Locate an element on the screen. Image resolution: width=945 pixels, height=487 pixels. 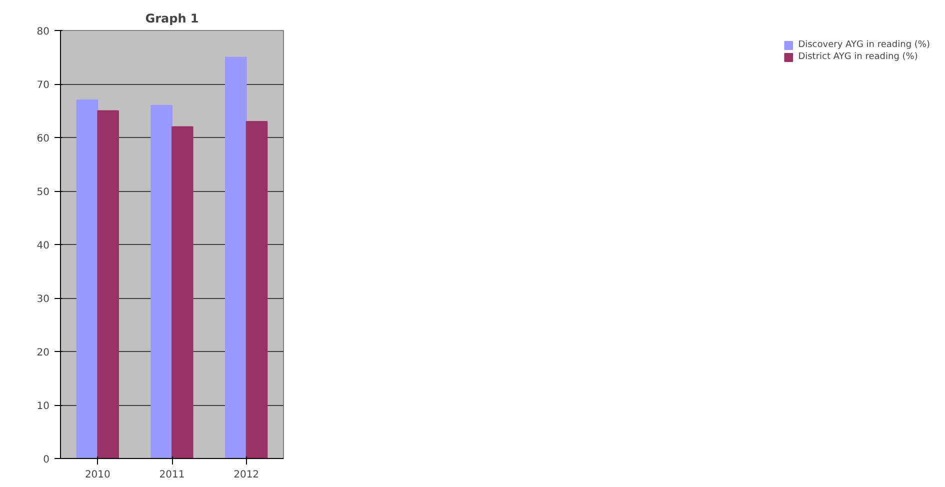
legend-label: Discovery AYG in reading (%) is located at coordinates (864, 45).